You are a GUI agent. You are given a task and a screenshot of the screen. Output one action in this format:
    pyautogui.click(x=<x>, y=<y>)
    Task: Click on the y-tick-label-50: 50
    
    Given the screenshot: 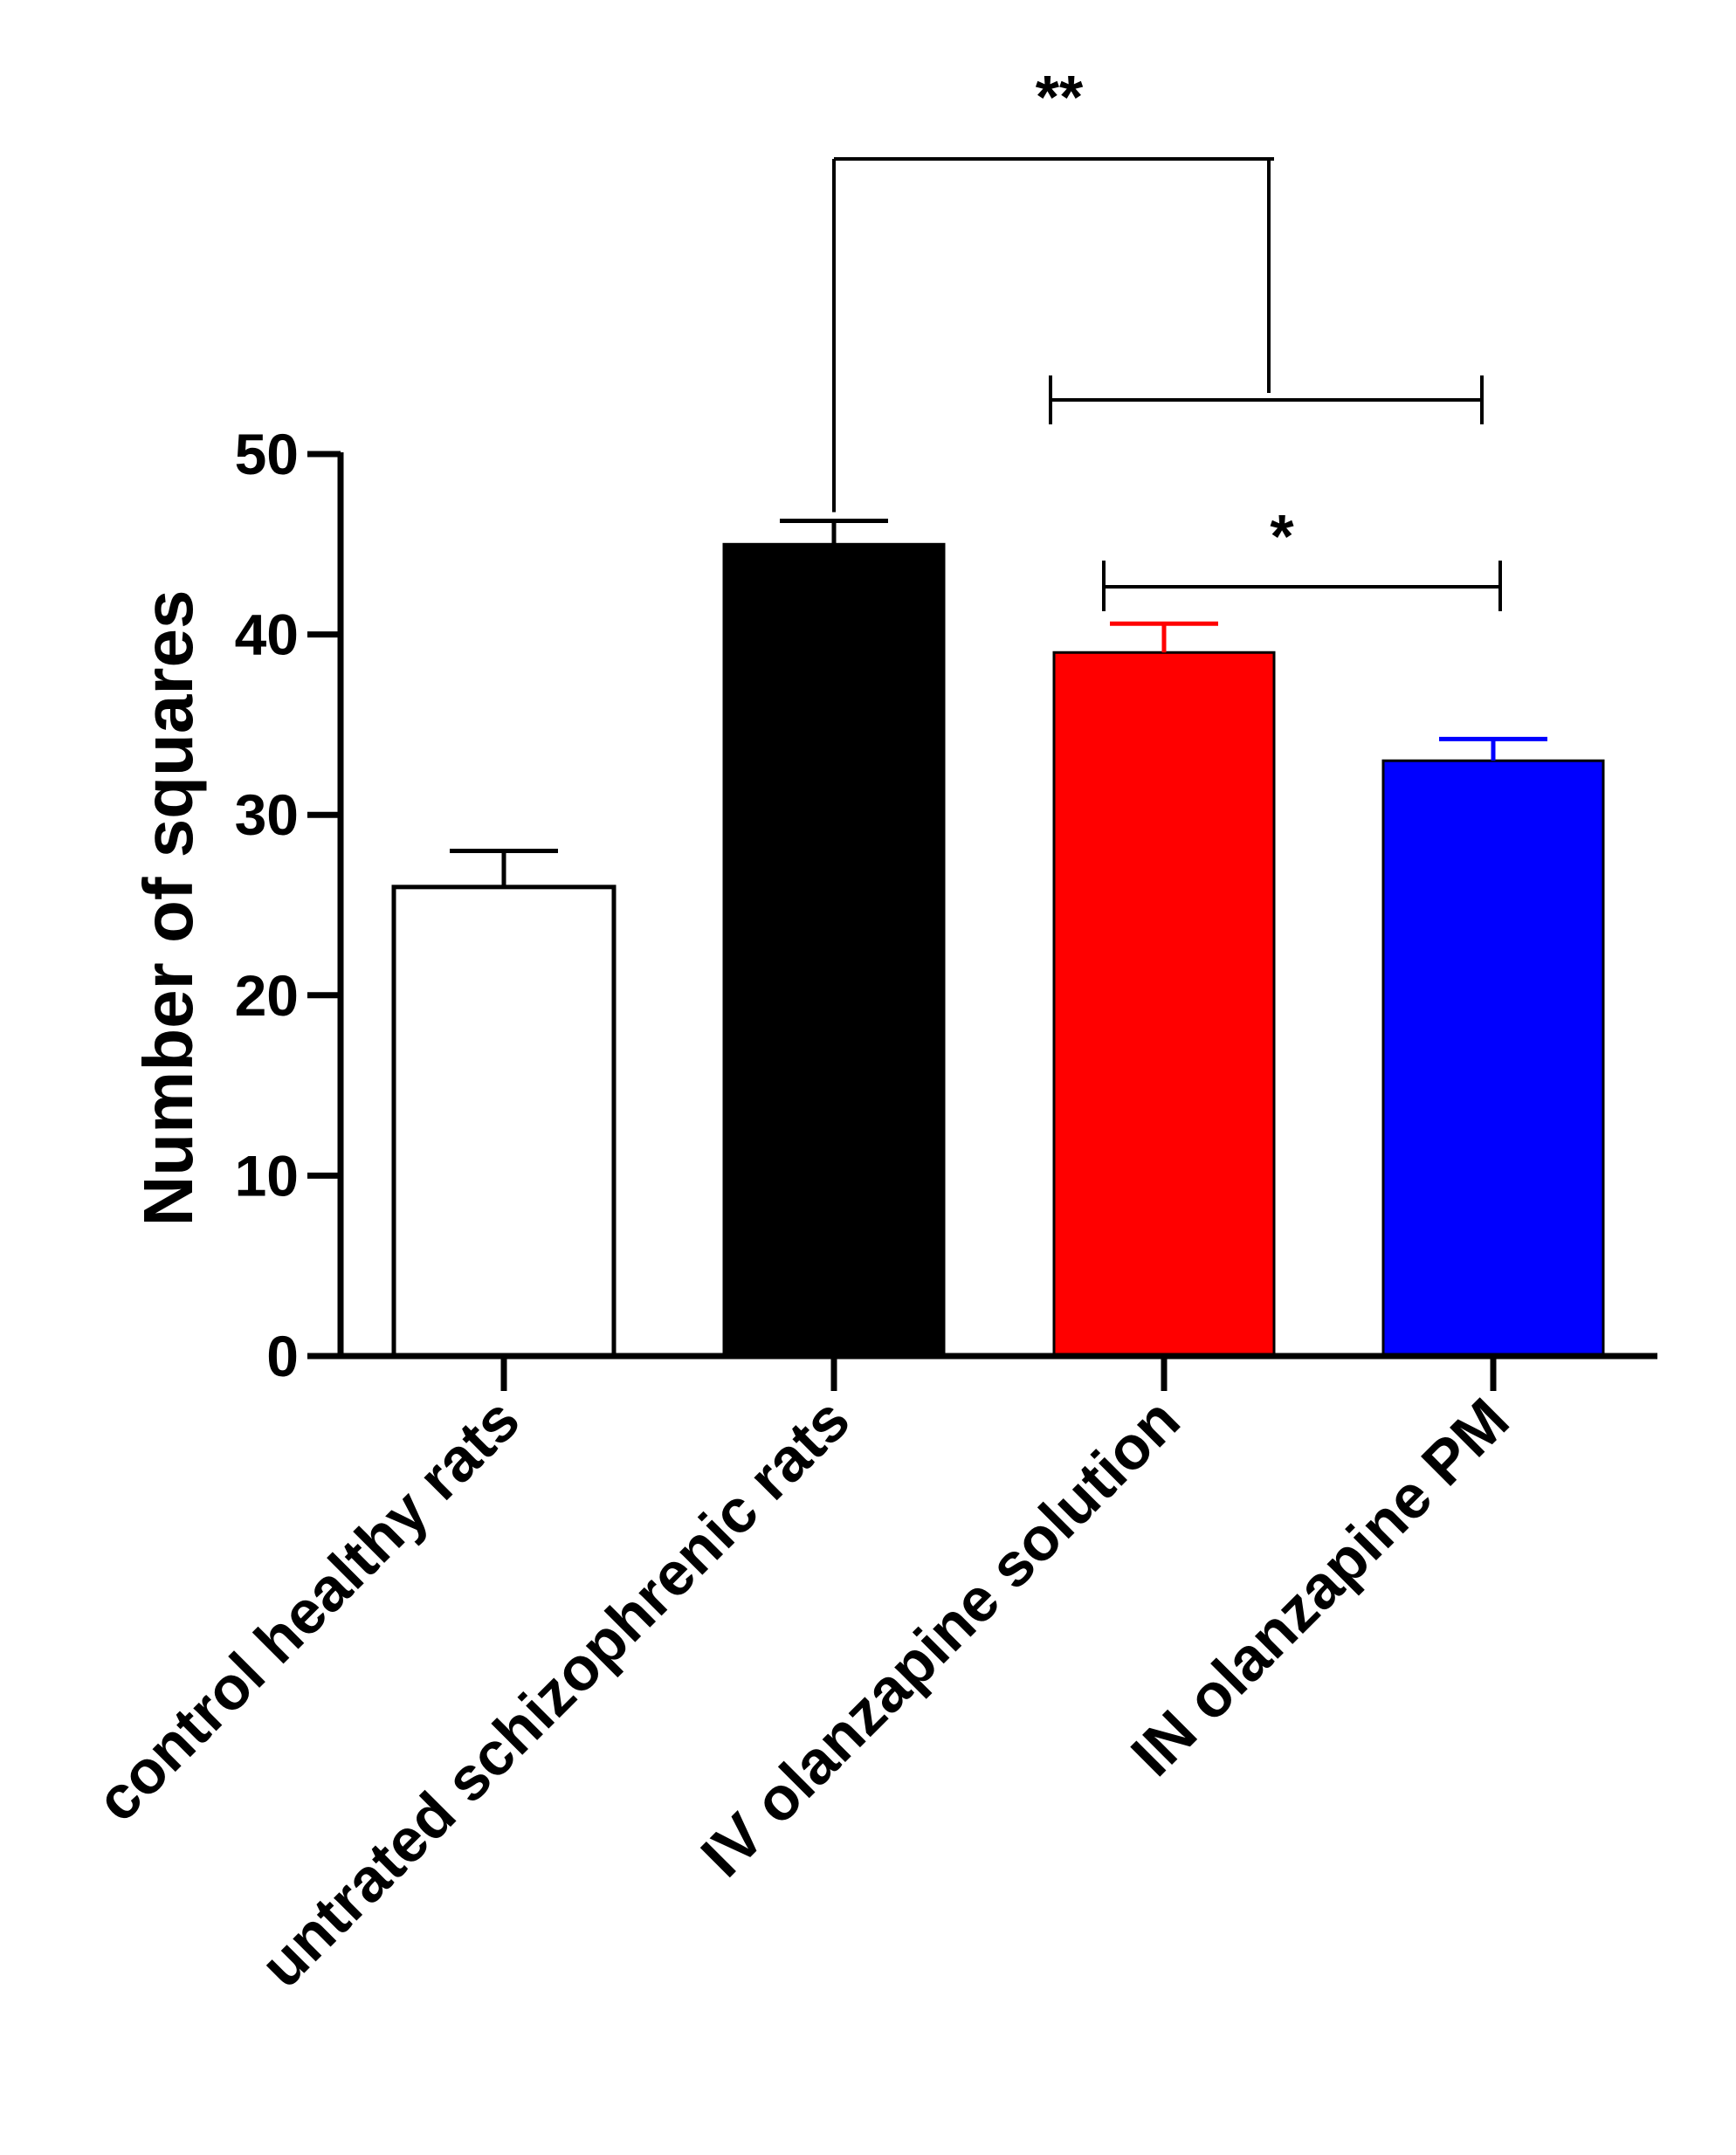 What is the action you would take?
    pyautogui.click(x=267, y=454)
    